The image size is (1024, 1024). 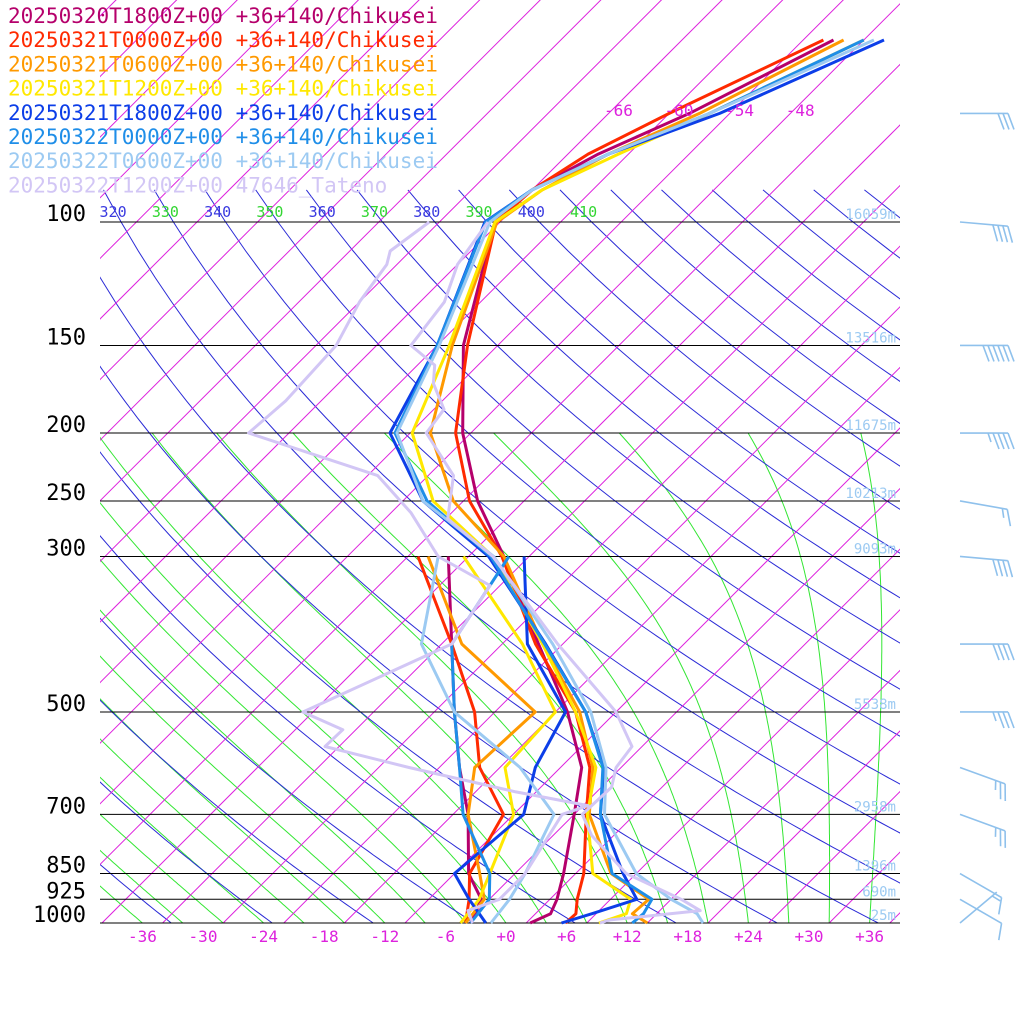 I want to click on dewpoint-profile-line, so click(x=480, y=739).